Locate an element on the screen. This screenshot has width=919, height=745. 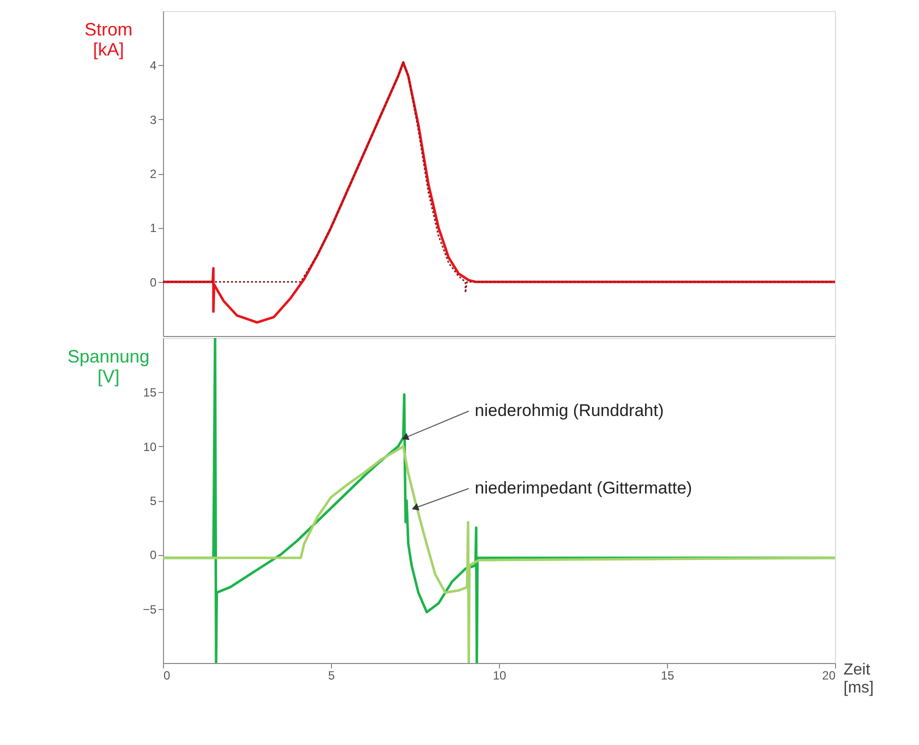
y-axis-title: Strom [kA] is located at coordinates (108, 40).